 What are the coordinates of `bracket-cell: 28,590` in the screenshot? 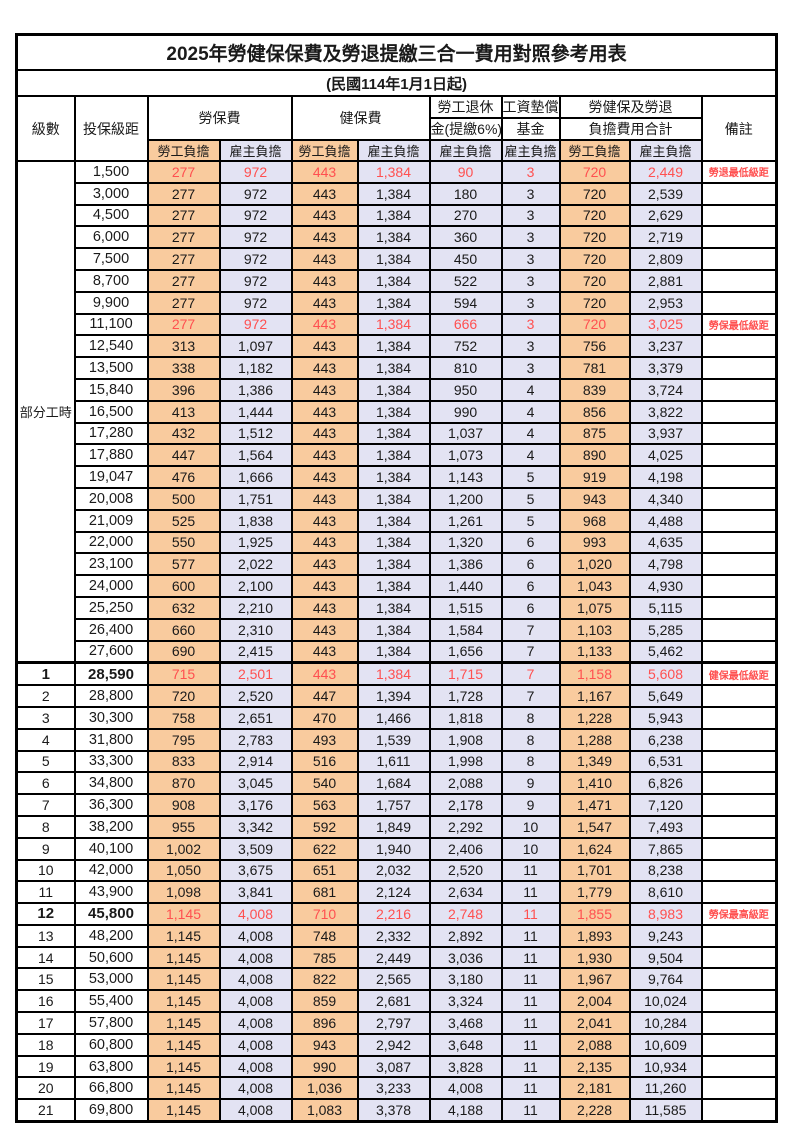 It's located at (111, 674).